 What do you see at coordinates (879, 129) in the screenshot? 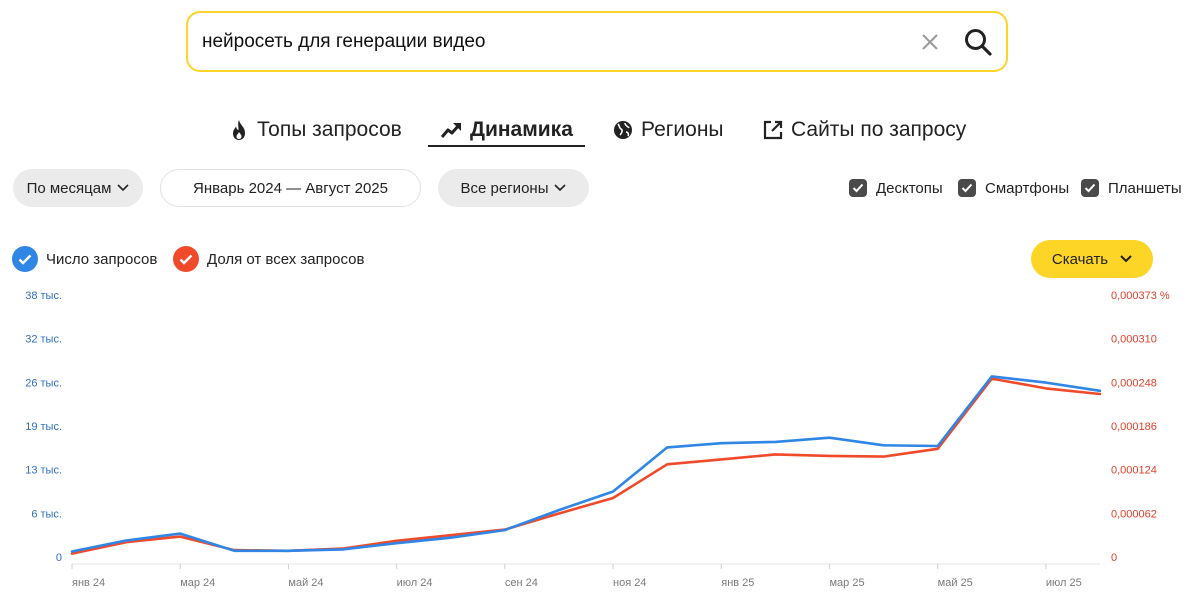
I see `tab-label: Сайты по запросу` at bounding box center [879, 129].